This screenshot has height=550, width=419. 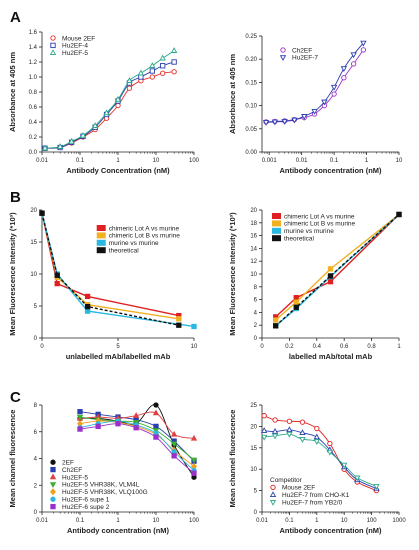 I want to click on y-tick-label: 16, so click(x=253, y=237).